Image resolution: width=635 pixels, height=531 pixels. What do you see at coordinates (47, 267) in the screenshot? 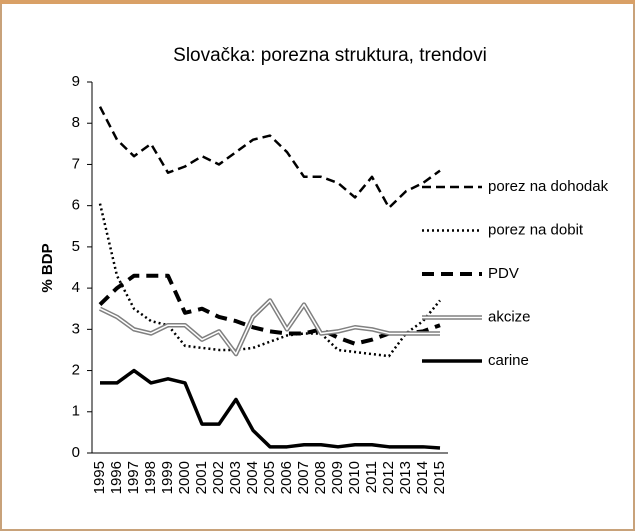
I see `y-axis-label: % BDP` at bounding box center [47, 267].